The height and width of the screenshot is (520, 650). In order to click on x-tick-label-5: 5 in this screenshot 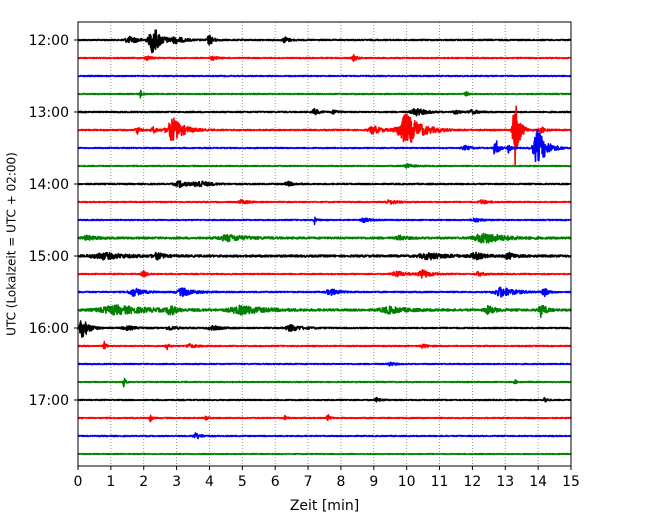, I will do `click(242, 482)`.